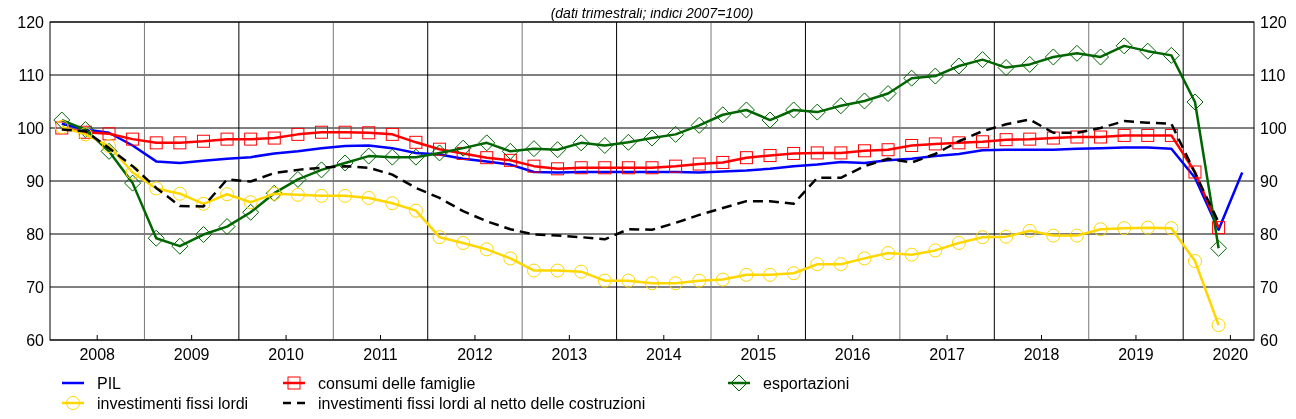 This screenshot has height=419, width=1296. Describe the element at coordinates (286, 354) in the screenshot. I see `x-tick-label: 2010` at that location.